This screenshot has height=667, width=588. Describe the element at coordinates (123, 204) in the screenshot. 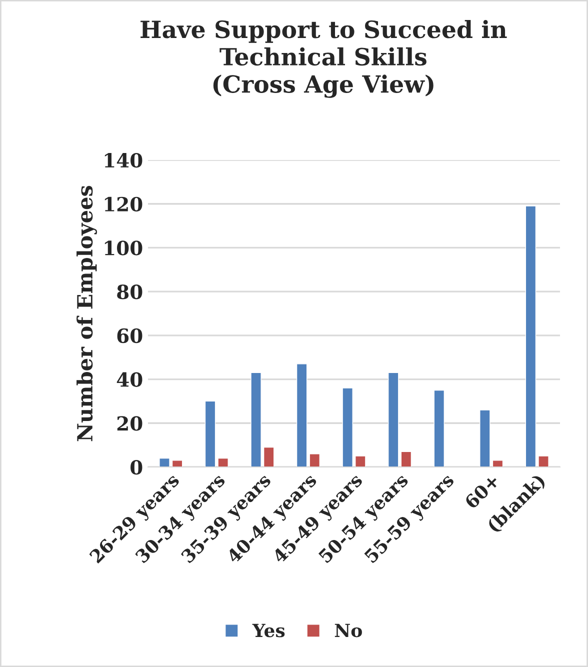

I see `y-tick-label: 120` at that location.